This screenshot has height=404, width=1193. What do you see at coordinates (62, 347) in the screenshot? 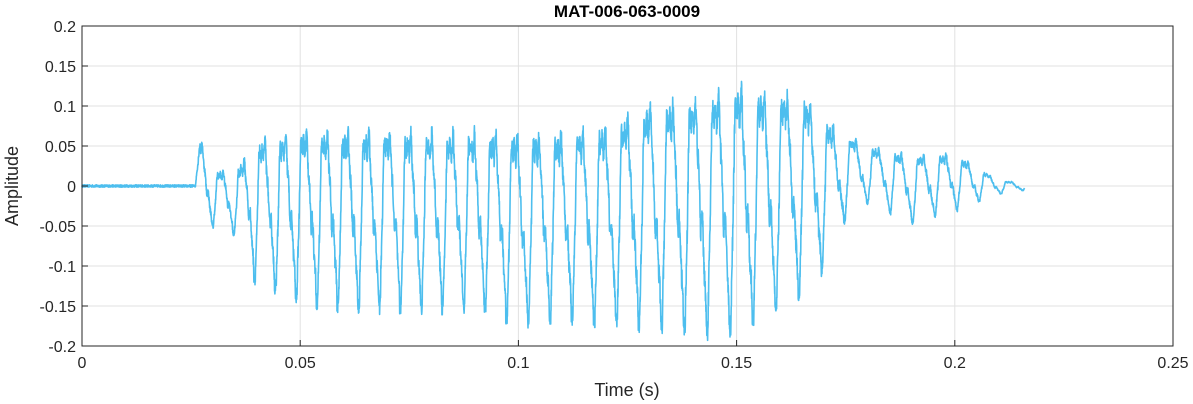
I see `y-tick-label: -0.2` at bounding box center [62, 347].